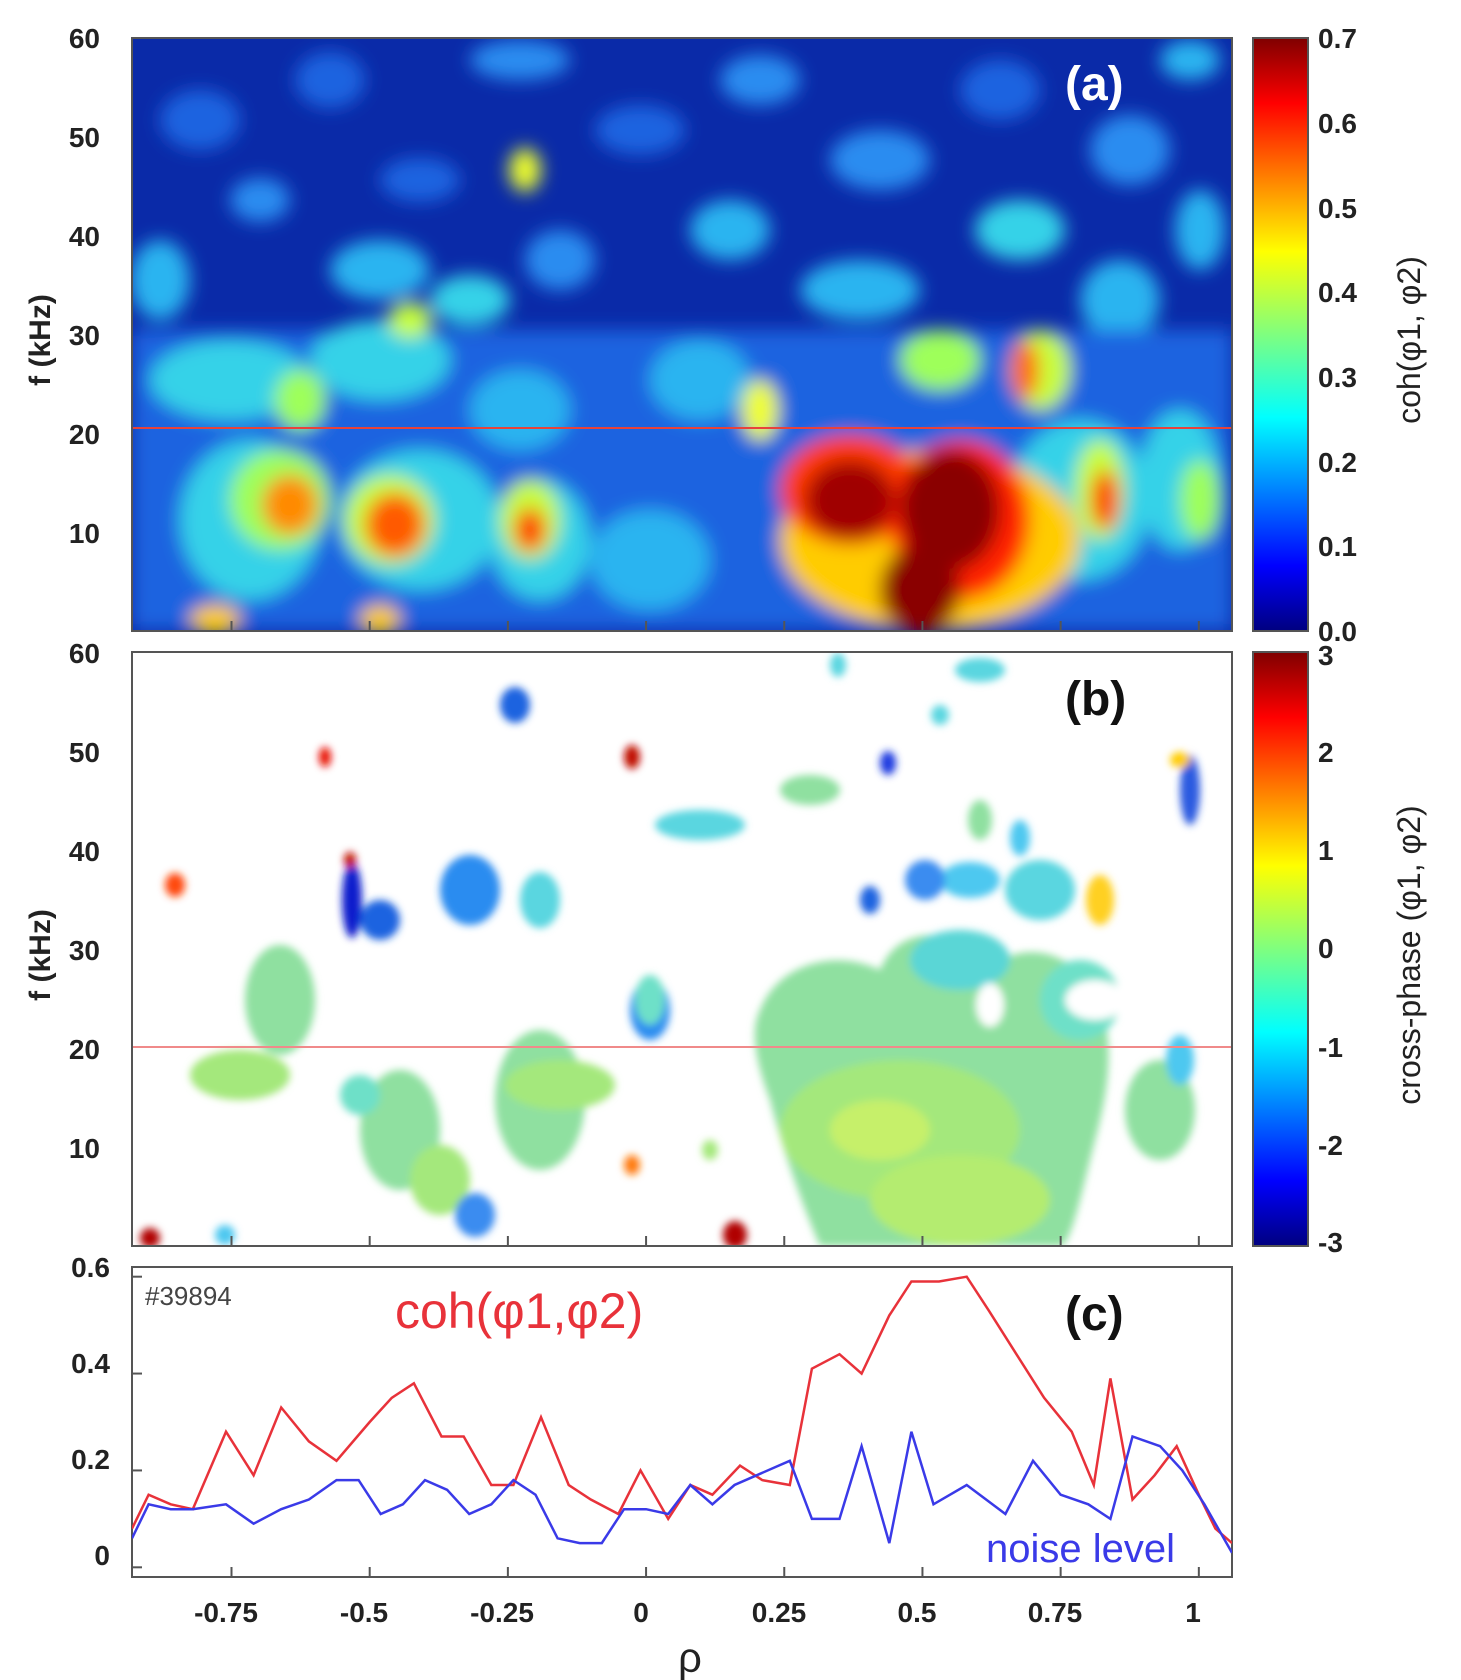 The image size is (1461, 1680). I want to click on panel-b-ylabel: f (kHz), so click(40, 955).